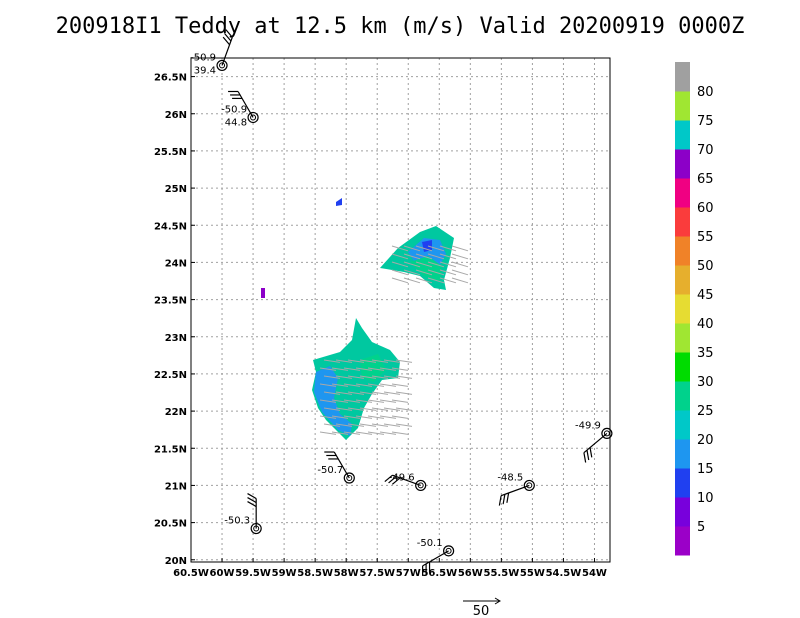  What do you see at coordinates (705, 324) in the screenshot?
I see `colorbar-label: 40` at bounding box center [705, 324].